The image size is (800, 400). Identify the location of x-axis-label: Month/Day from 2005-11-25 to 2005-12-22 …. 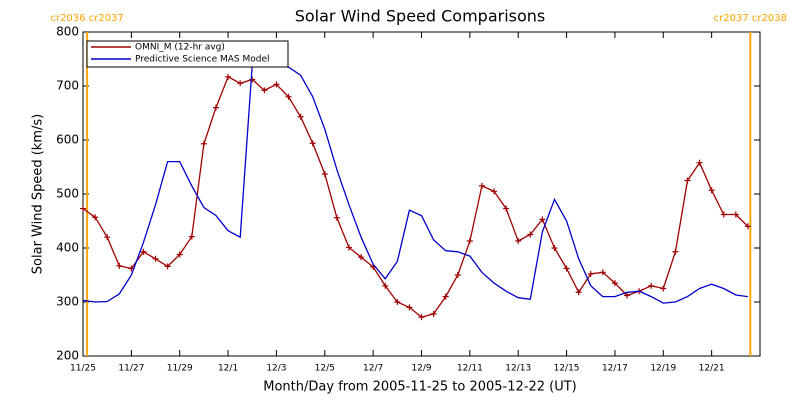
(419, 387).